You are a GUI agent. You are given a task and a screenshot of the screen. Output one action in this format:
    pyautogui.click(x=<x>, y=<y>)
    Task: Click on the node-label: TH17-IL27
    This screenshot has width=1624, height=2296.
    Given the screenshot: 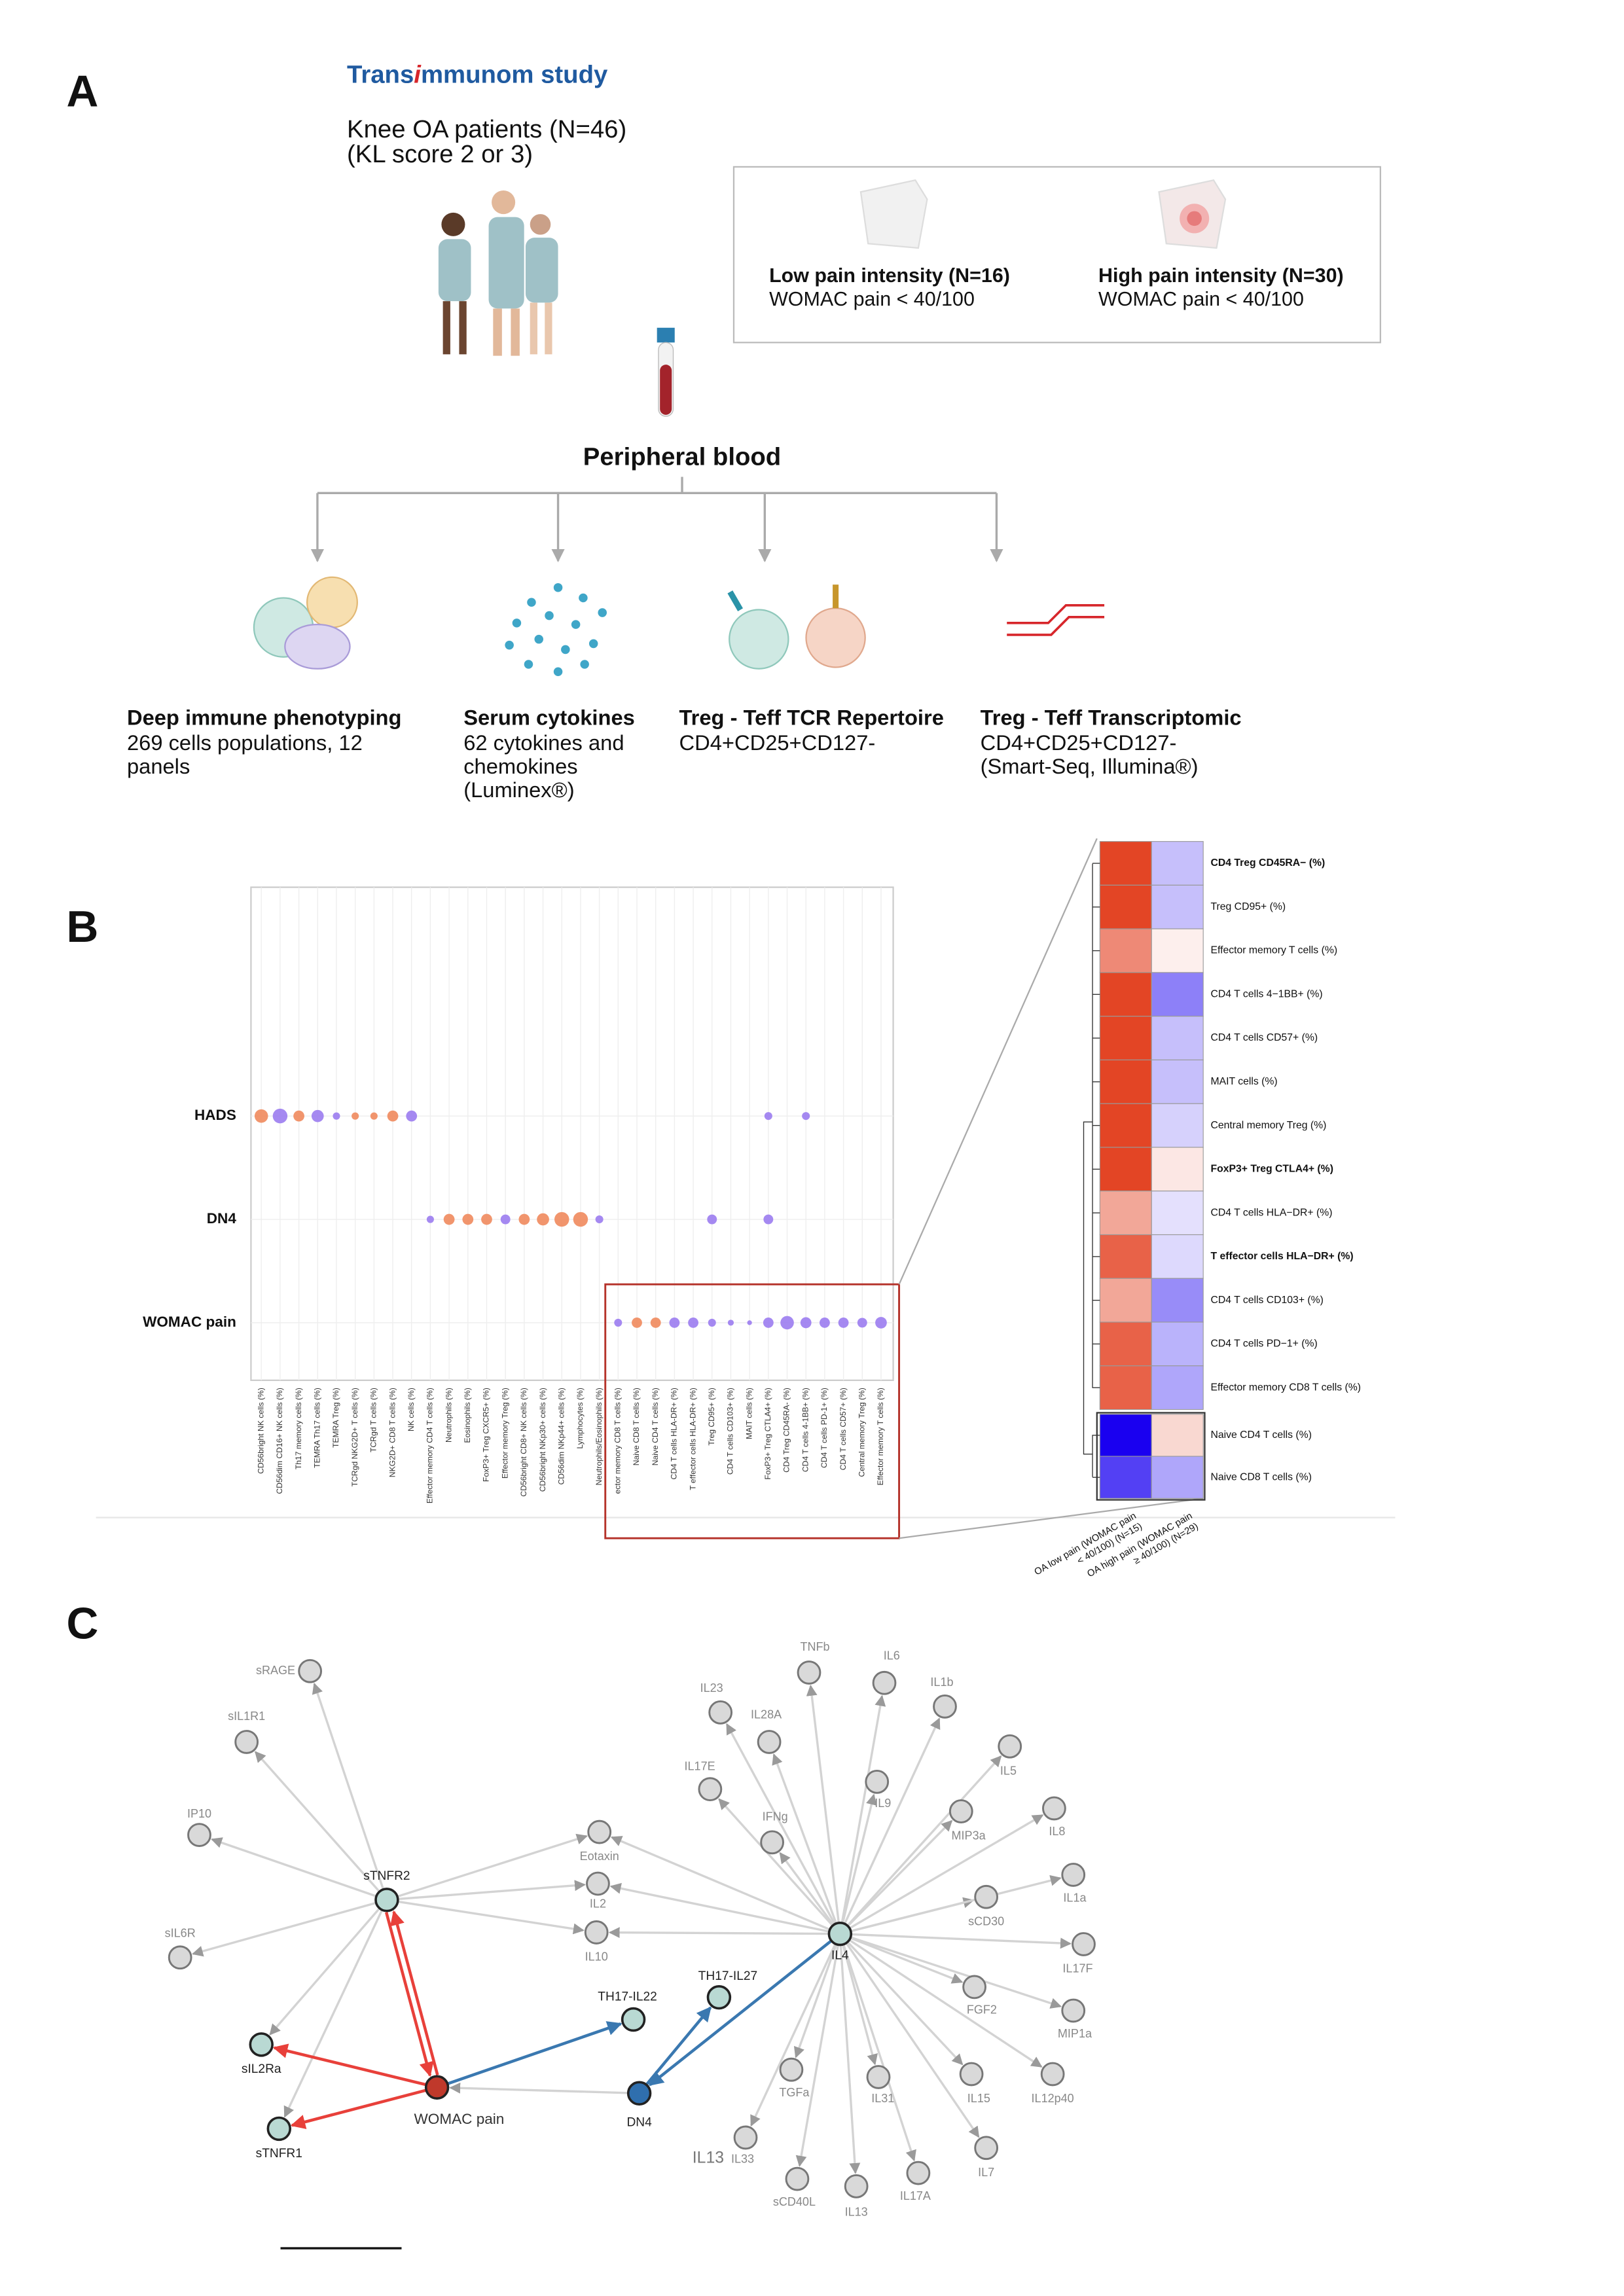 What is the action you would take?
    pyautogui.click(x=728, y=1976)
    